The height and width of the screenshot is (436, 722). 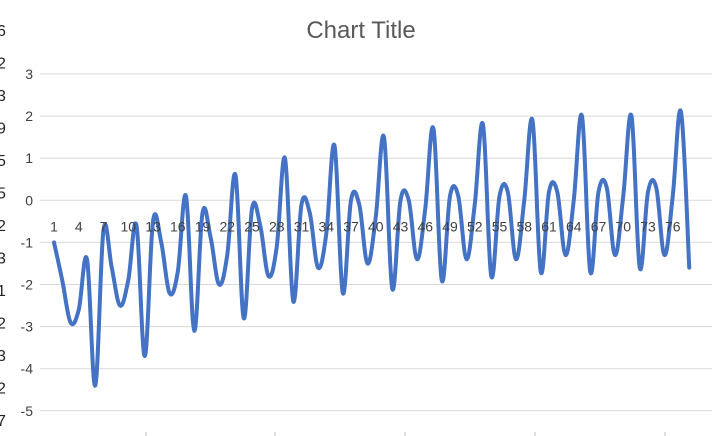 I want to click on x-tick-label: 7, so click(x=104, y=226).